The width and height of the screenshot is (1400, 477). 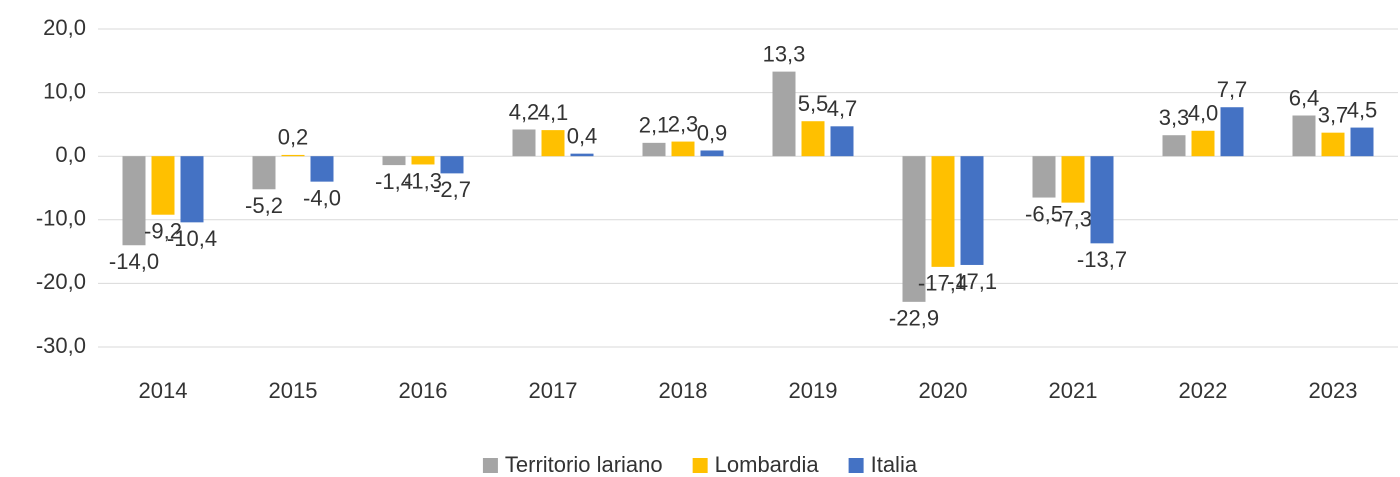 I want to click on data-label: 13,3, so click(x=784, y=53).